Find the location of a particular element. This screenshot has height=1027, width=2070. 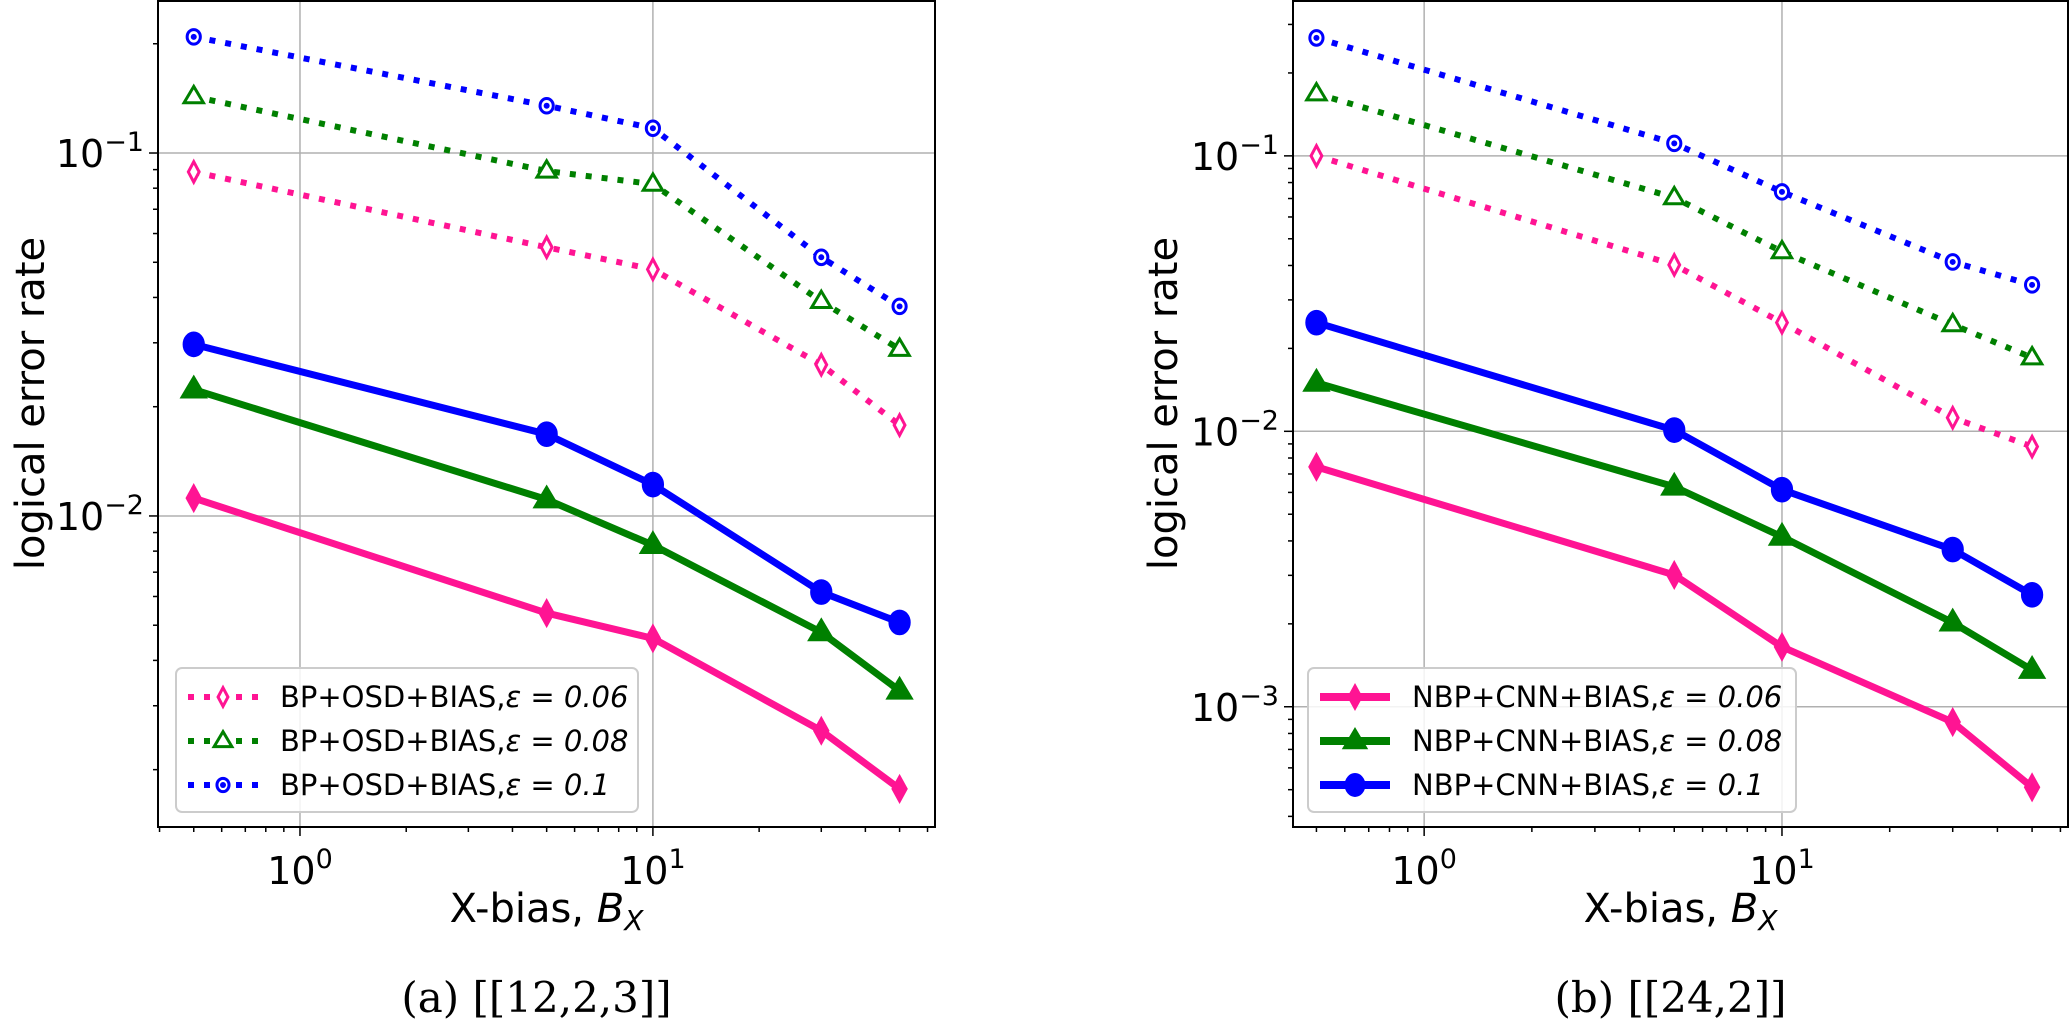

x-axis-label-text: X-bias, is located at coordinates (1657, 909).